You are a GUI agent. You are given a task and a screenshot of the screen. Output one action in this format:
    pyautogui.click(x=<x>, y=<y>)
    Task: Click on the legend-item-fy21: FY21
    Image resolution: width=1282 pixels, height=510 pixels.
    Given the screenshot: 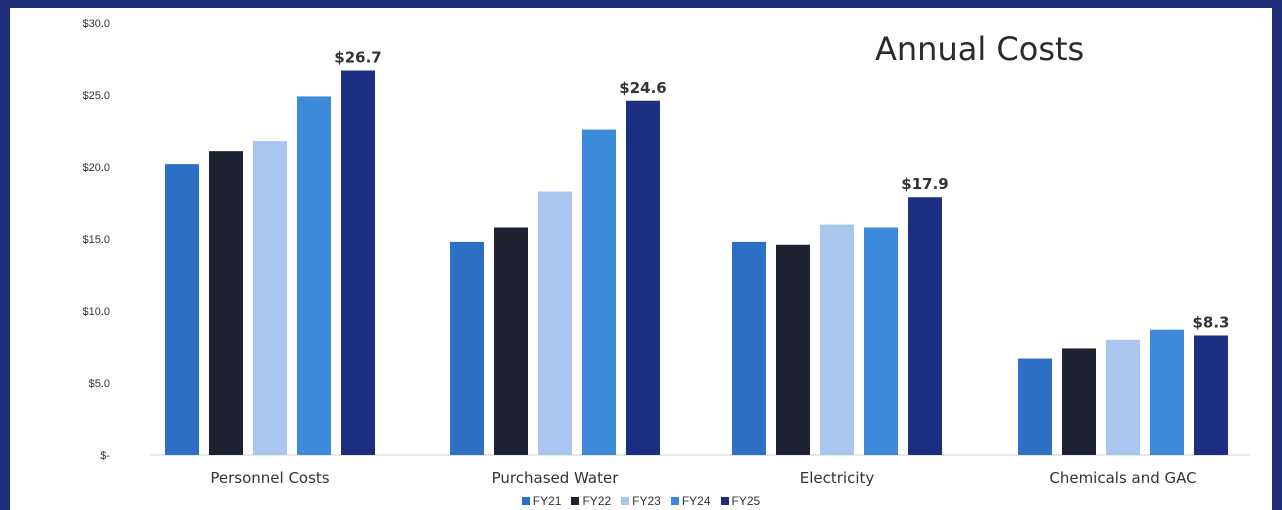 What is the action you would take?
    pyautogui.click(x=541, y=501)
    